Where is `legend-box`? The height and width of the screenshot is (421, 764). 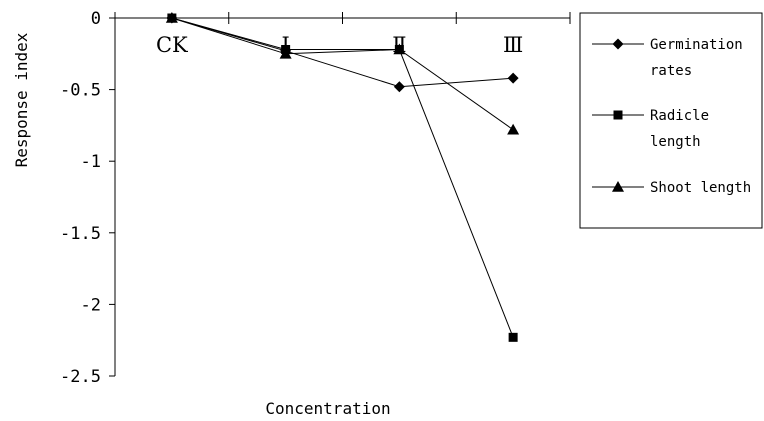
legend-box is located at coordinates (671, 120).